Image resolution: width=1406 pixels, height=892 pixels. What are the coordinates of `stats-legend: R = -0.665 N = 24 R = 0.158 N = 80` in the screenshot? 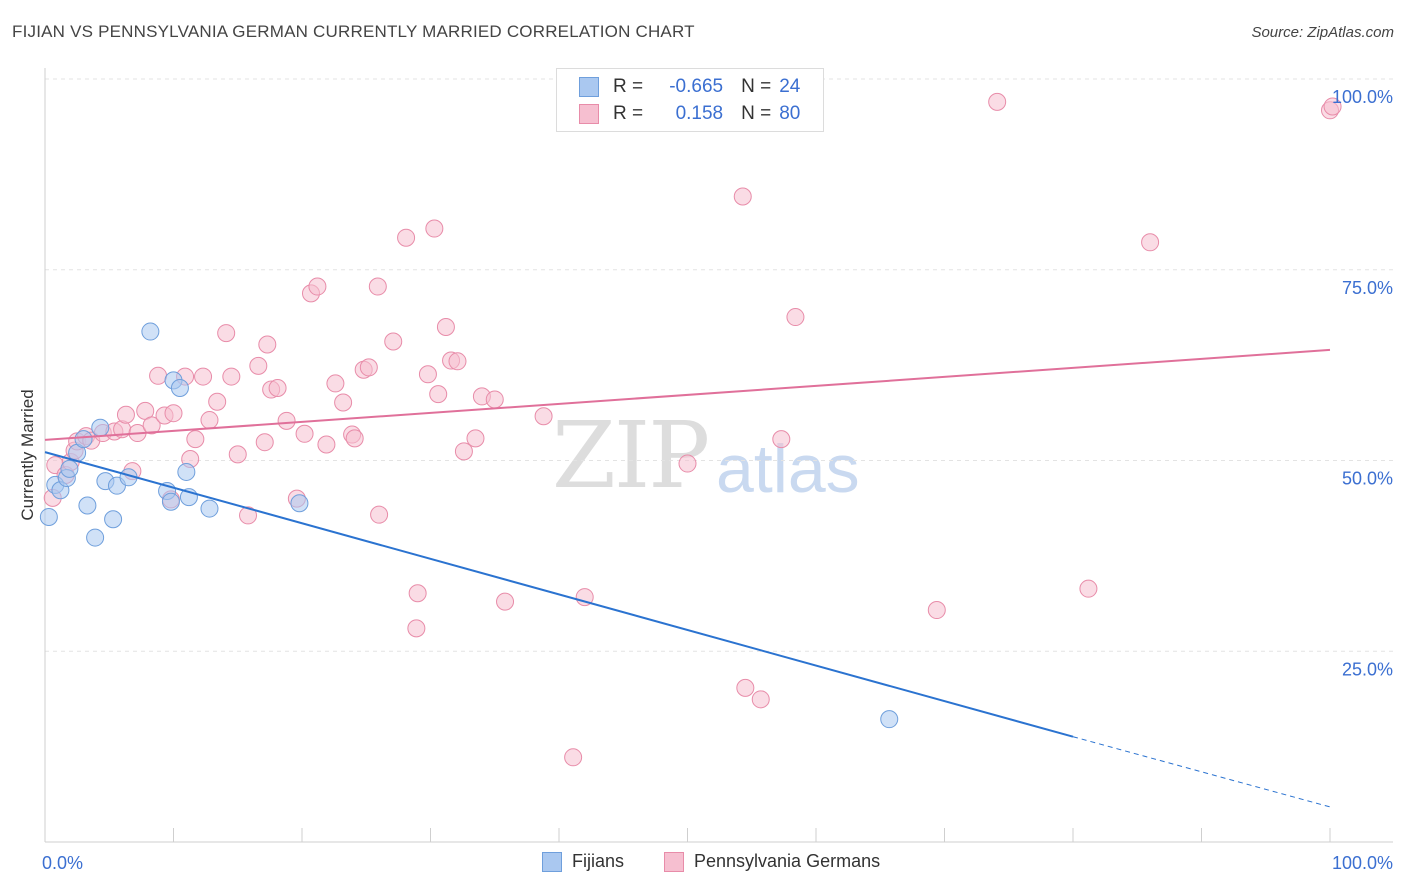 It's located at (690, 100).